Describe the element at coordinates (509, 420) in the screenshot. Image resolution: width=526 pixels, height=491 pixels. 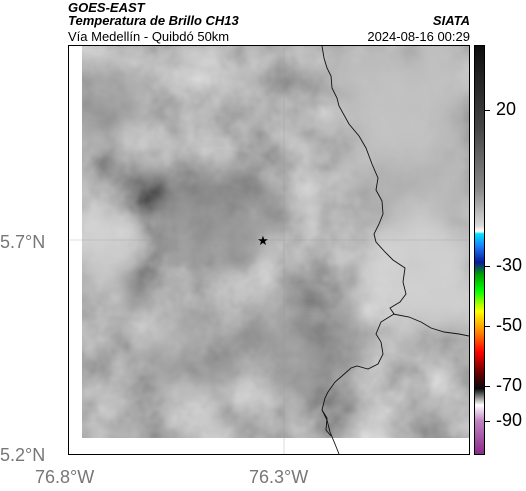
I see `colorbar-label: -90` at that location.